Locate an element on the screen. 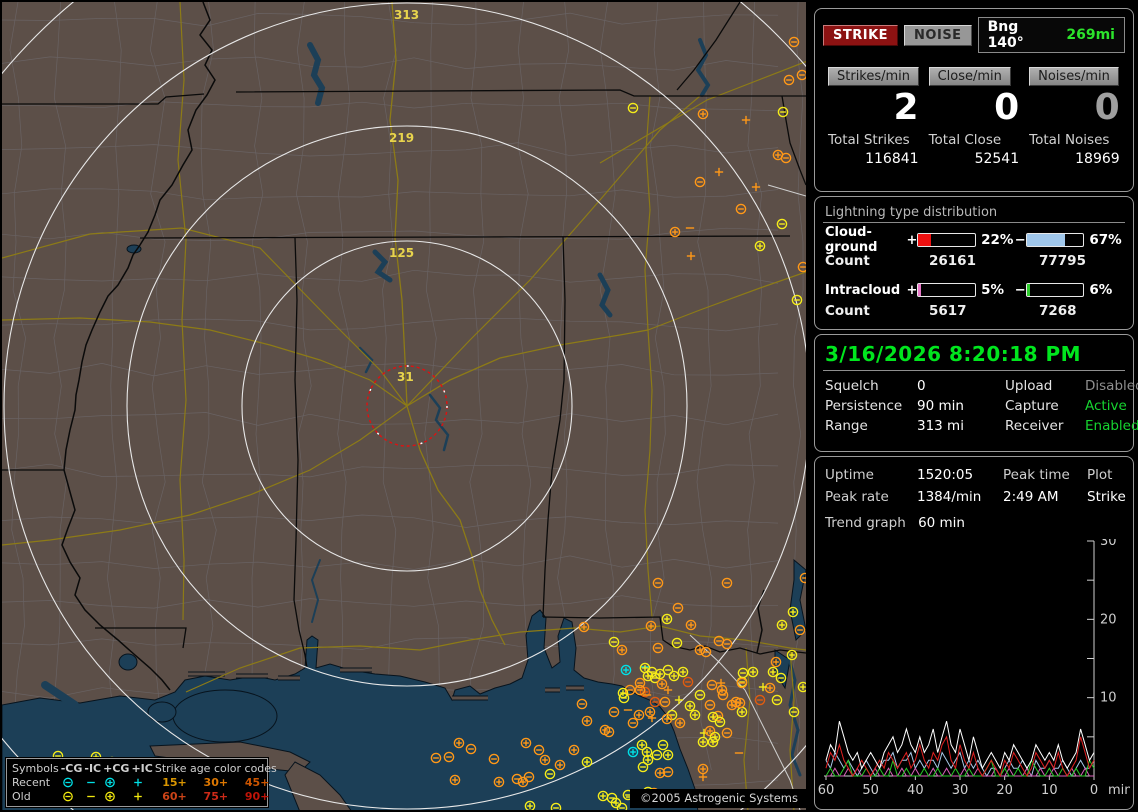 The width and height of the screenshot is (1138, 812). cloud-ground-row: Cloud-ground + 22% − 67% is located at coordinates (973, 240).